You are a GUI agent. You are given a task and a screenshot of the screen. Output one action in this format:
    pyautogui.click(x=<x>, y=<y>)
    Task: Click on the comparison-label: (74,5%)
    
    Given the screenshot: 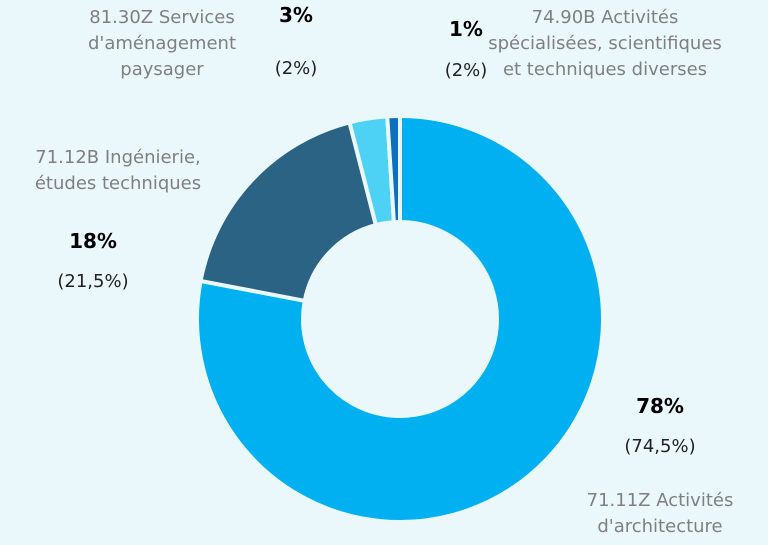 What is the action you would take?
    pyautogui.click(x=660, y=446)
    